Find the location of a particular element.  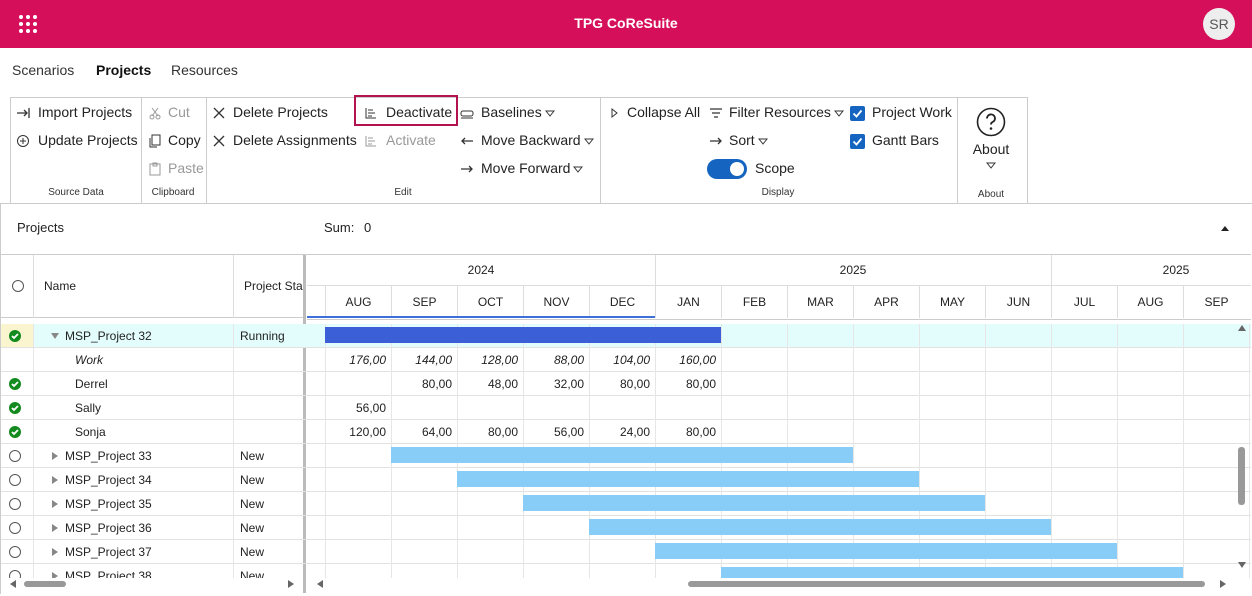

ribbon-button: Filter Resources is located at coordinates (780, 112).